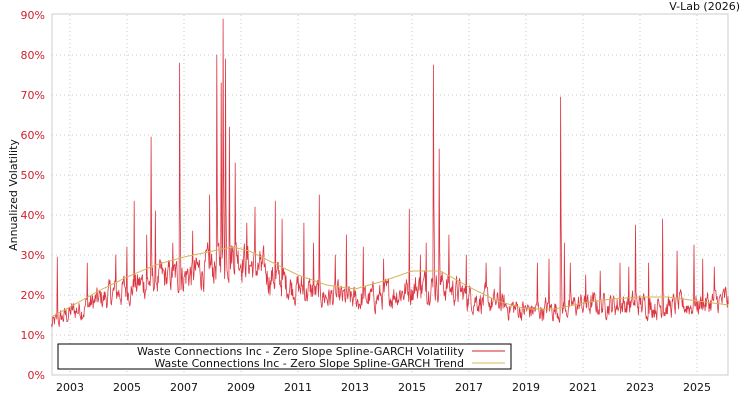 The image size is (750, 400). Describe the element at coordinates (33, 215) in the screenshot. I see `y-tick-label: 40%` at that location.